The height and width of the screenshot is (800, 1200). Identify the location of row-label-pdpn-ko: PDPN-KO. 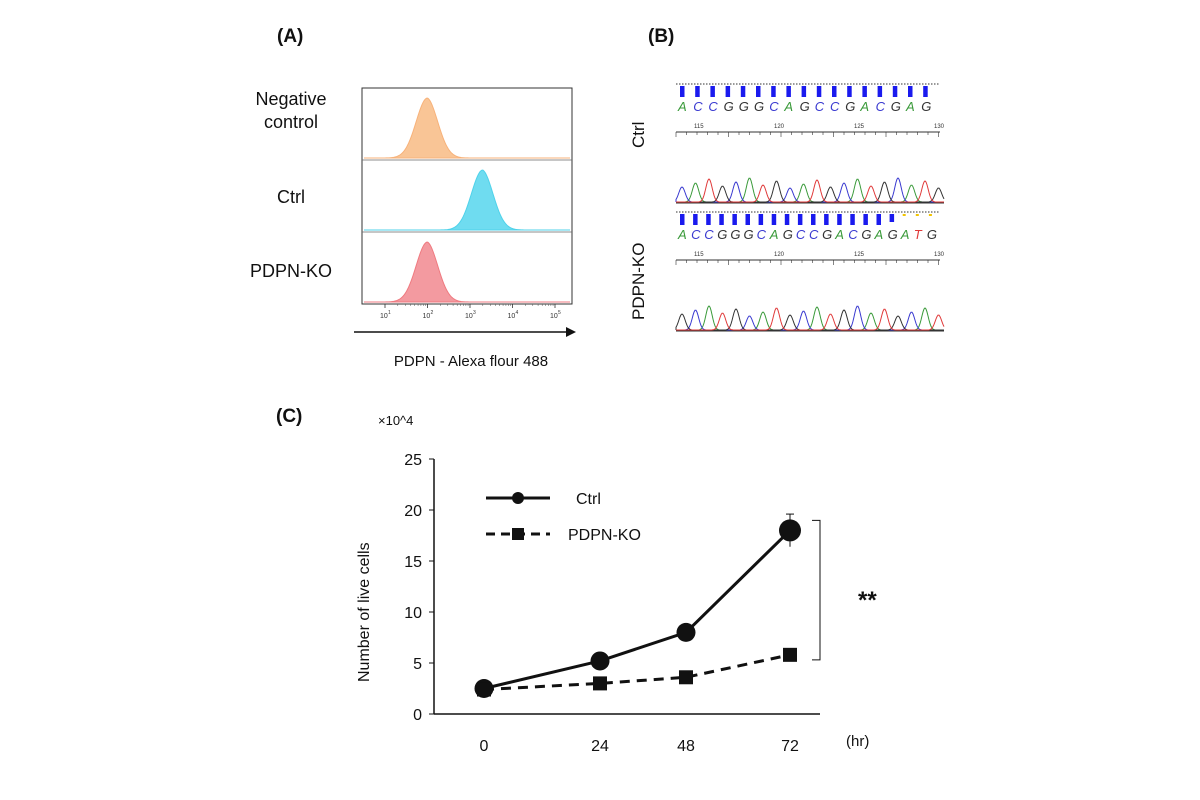
(290, 271).